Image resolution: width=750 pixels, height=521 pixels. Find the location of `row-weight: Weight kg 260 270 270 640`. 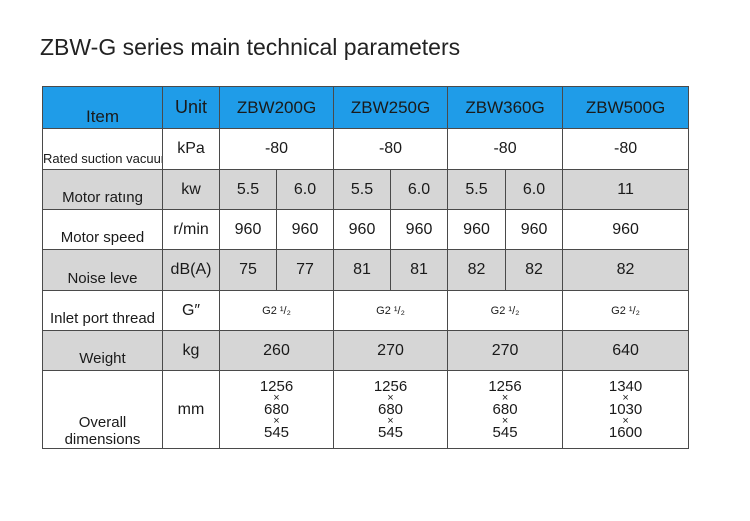

row-weight: Weight kg 260 270 270 640 is located at coordinates (366, 350).